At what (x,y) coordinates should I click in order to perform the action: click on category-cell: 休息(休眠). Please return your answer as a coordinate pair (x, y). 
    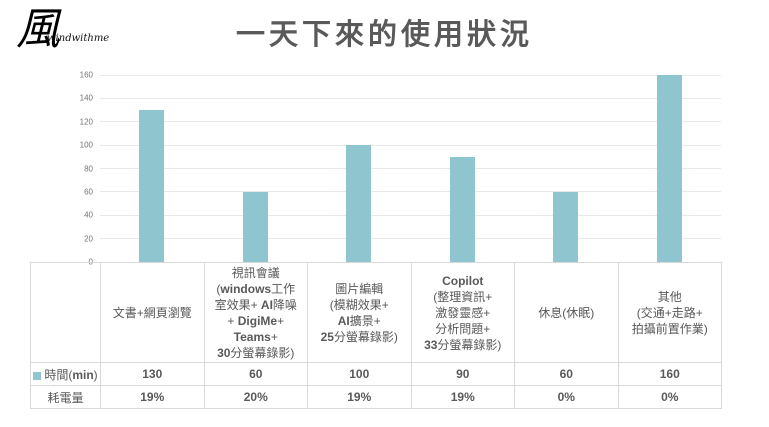
    Looking at the image, I should click on (566, 312).